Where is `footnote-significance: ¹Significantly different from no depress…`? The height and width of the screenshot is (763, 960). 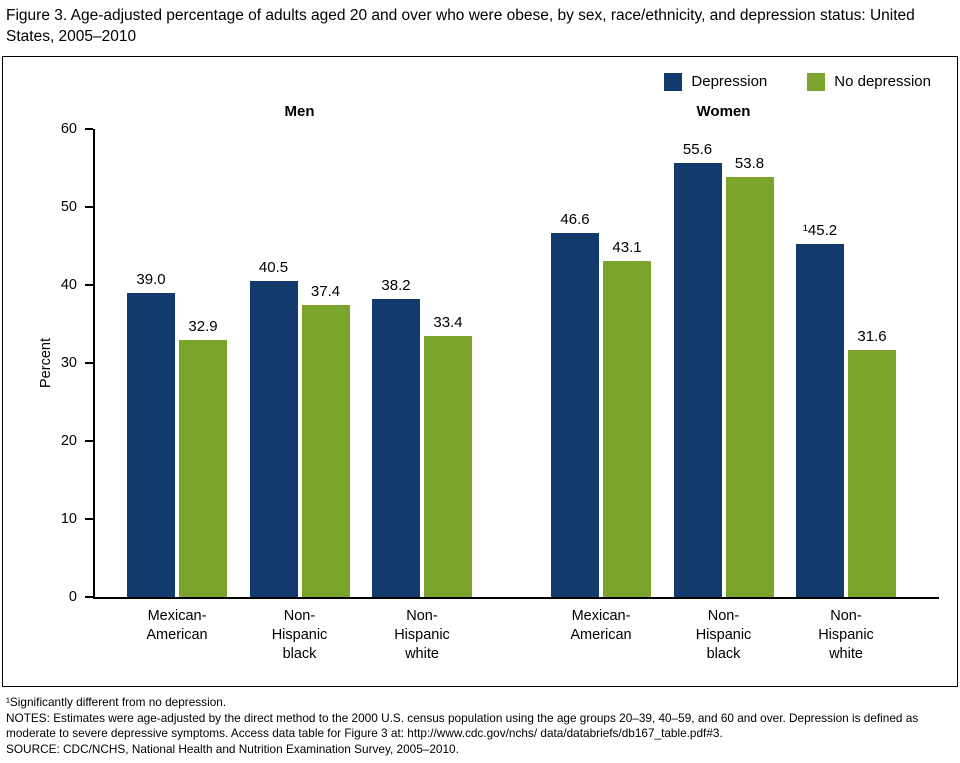 footnote-significance: ¹Significantly different from no depress… is located at coordinates (116, 701).